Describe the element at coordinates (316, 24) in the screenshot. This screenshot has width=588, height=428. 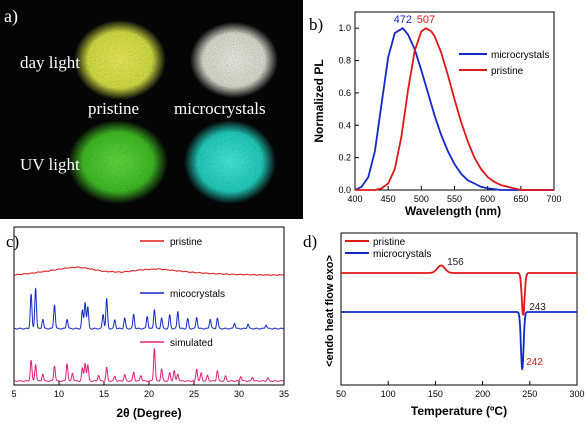
I see `panel-b-label: b)` at that location.